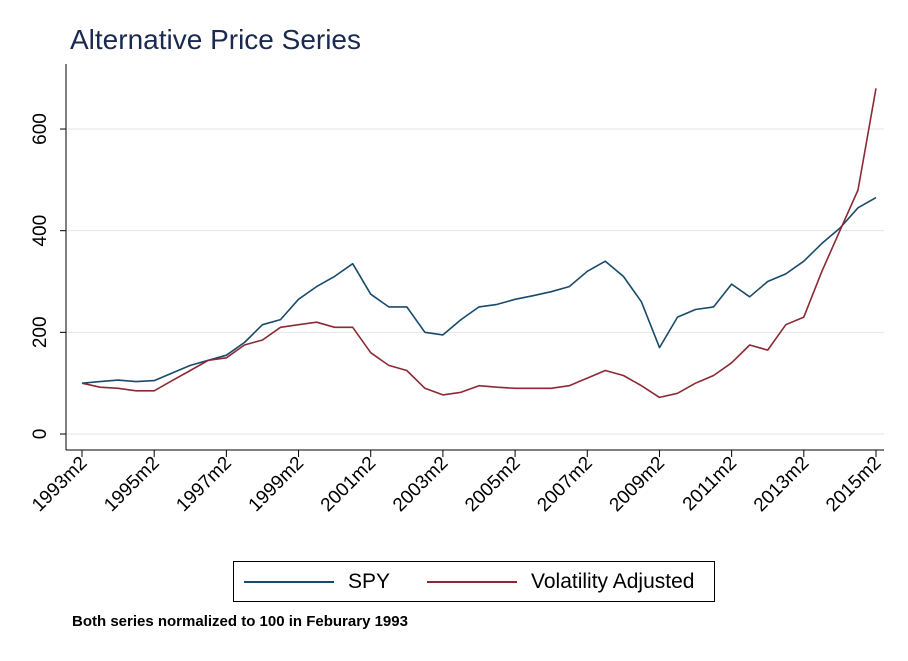 The image size is (908, 661). Describe the element at coordinates (40, 129) in the screenshot. I see `y-tick-label: 600` at that location.